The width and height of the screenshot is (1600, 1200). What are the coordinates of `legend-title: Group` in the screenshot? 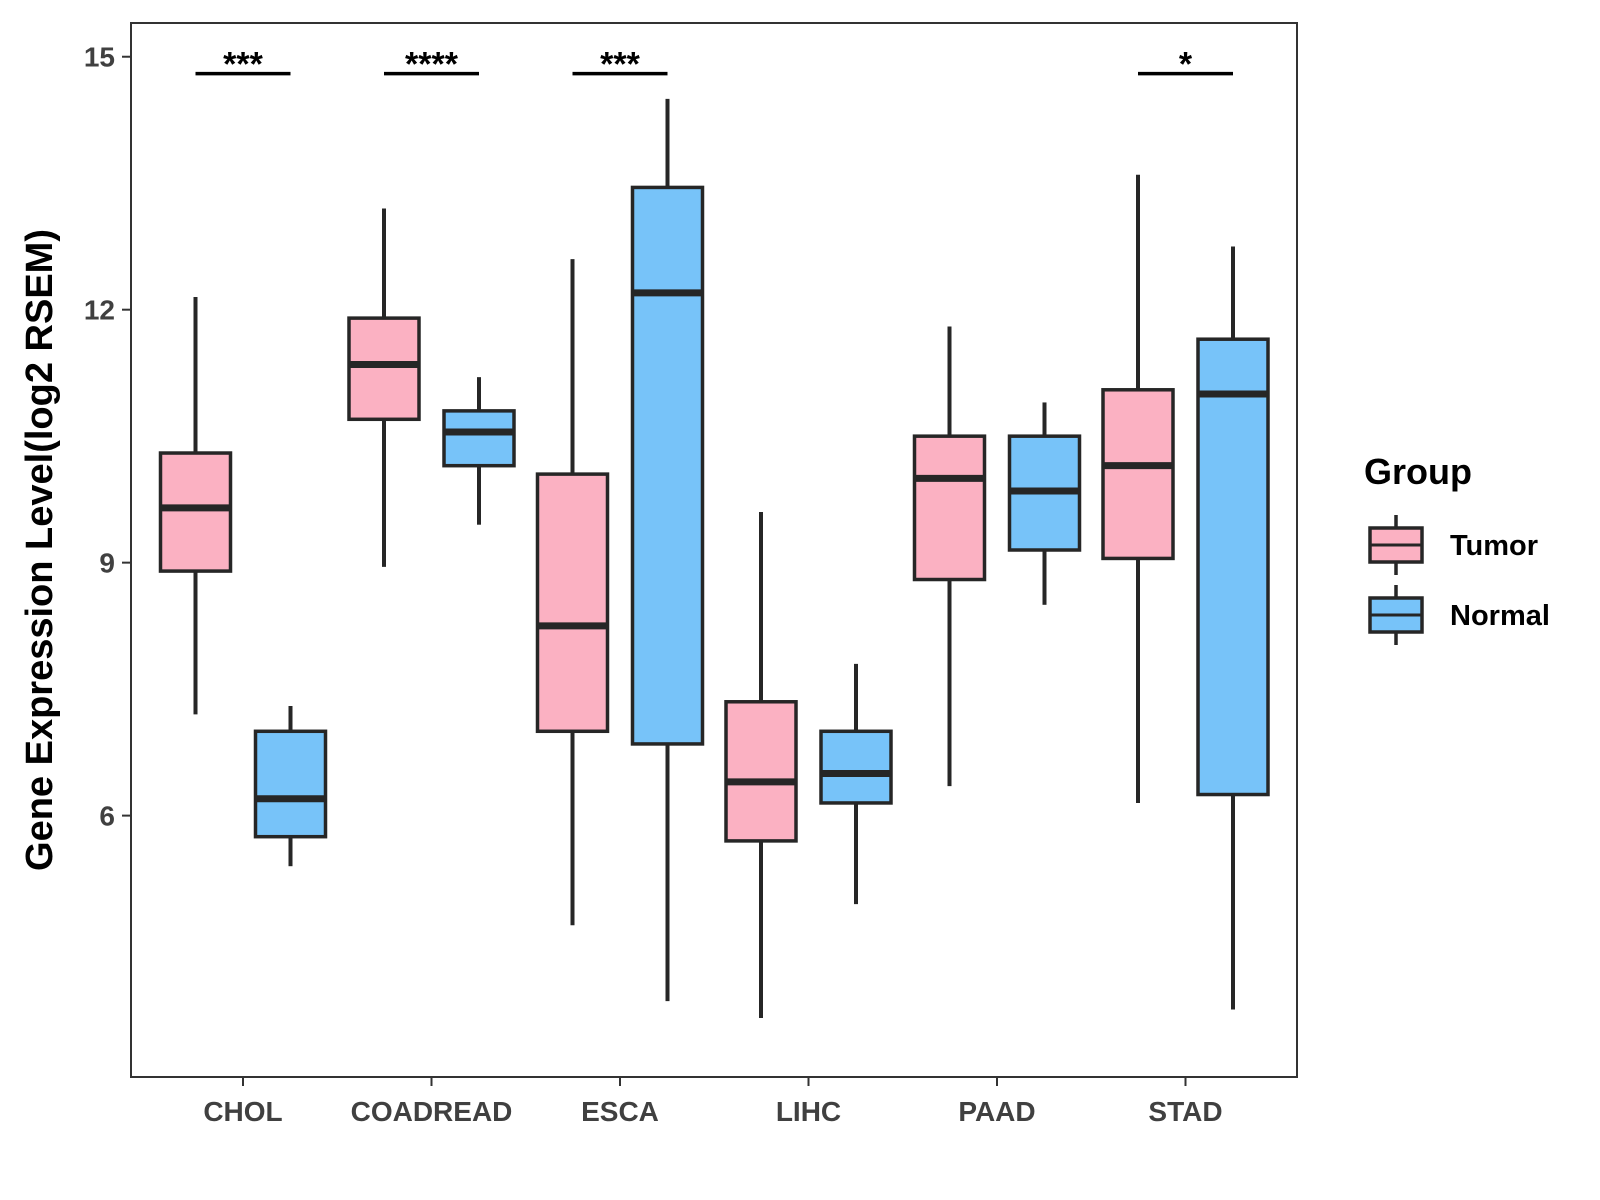 It's located at (1418, 471).